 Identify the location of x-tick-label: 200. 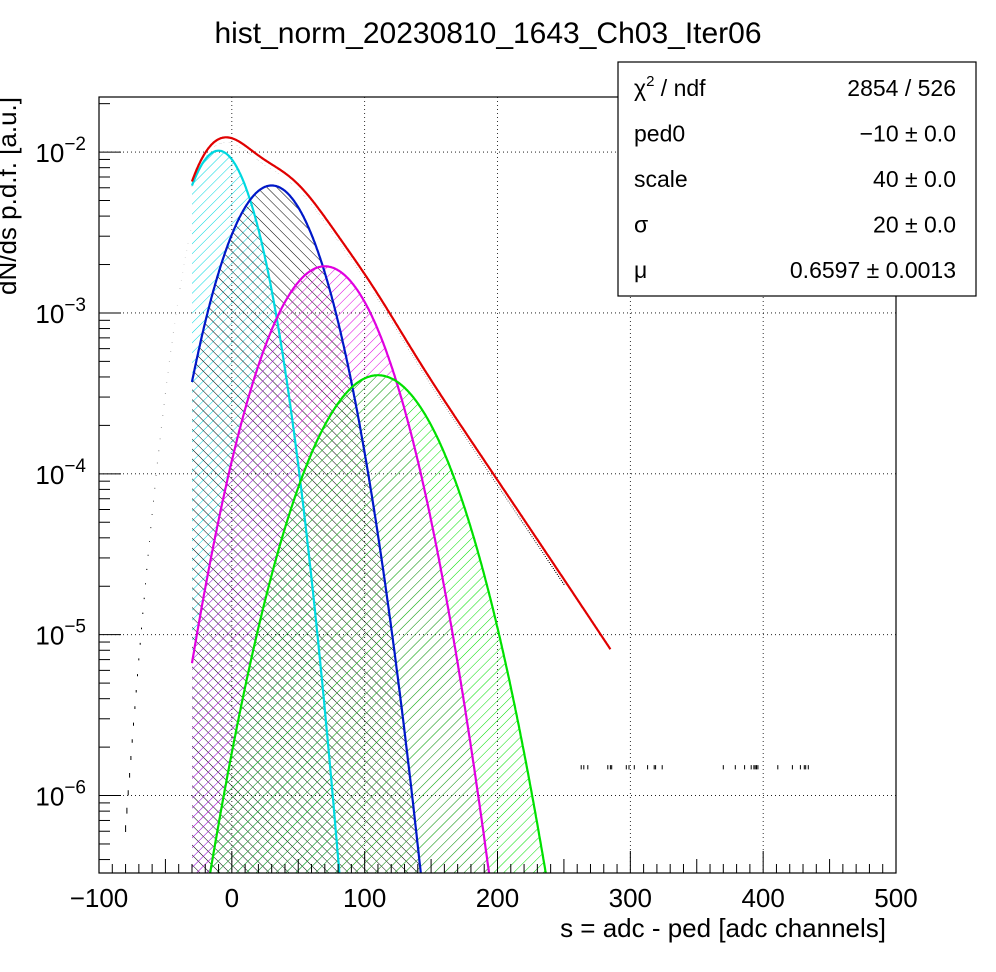
(497, 898).